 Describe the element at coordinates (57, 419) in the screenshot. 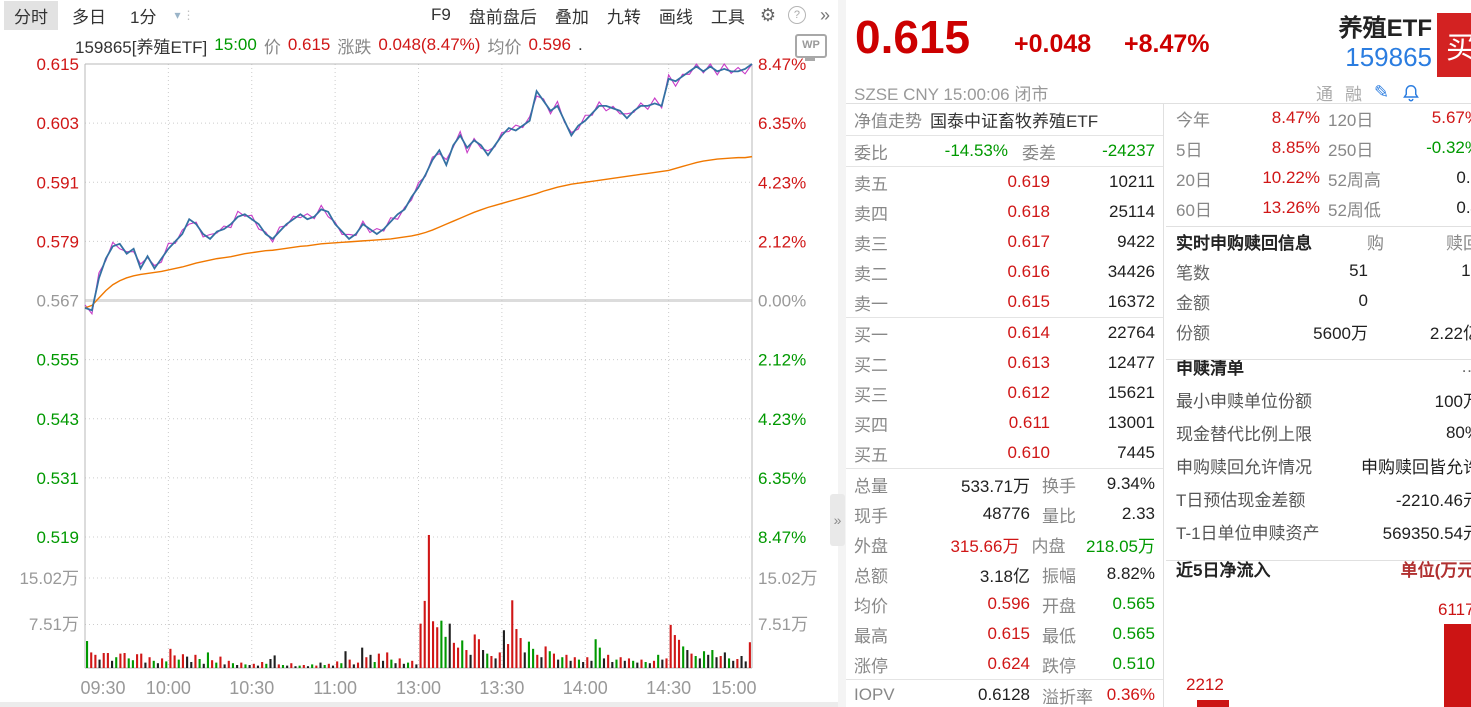

I see `svg-text: 0.543` at that location.